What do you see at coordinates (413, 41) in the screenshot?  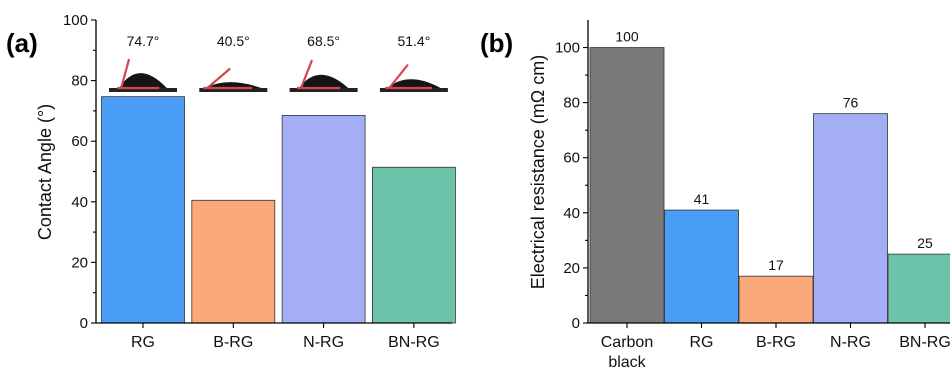 I see `data-label: 51.4°` at bounding box center [413, 41].